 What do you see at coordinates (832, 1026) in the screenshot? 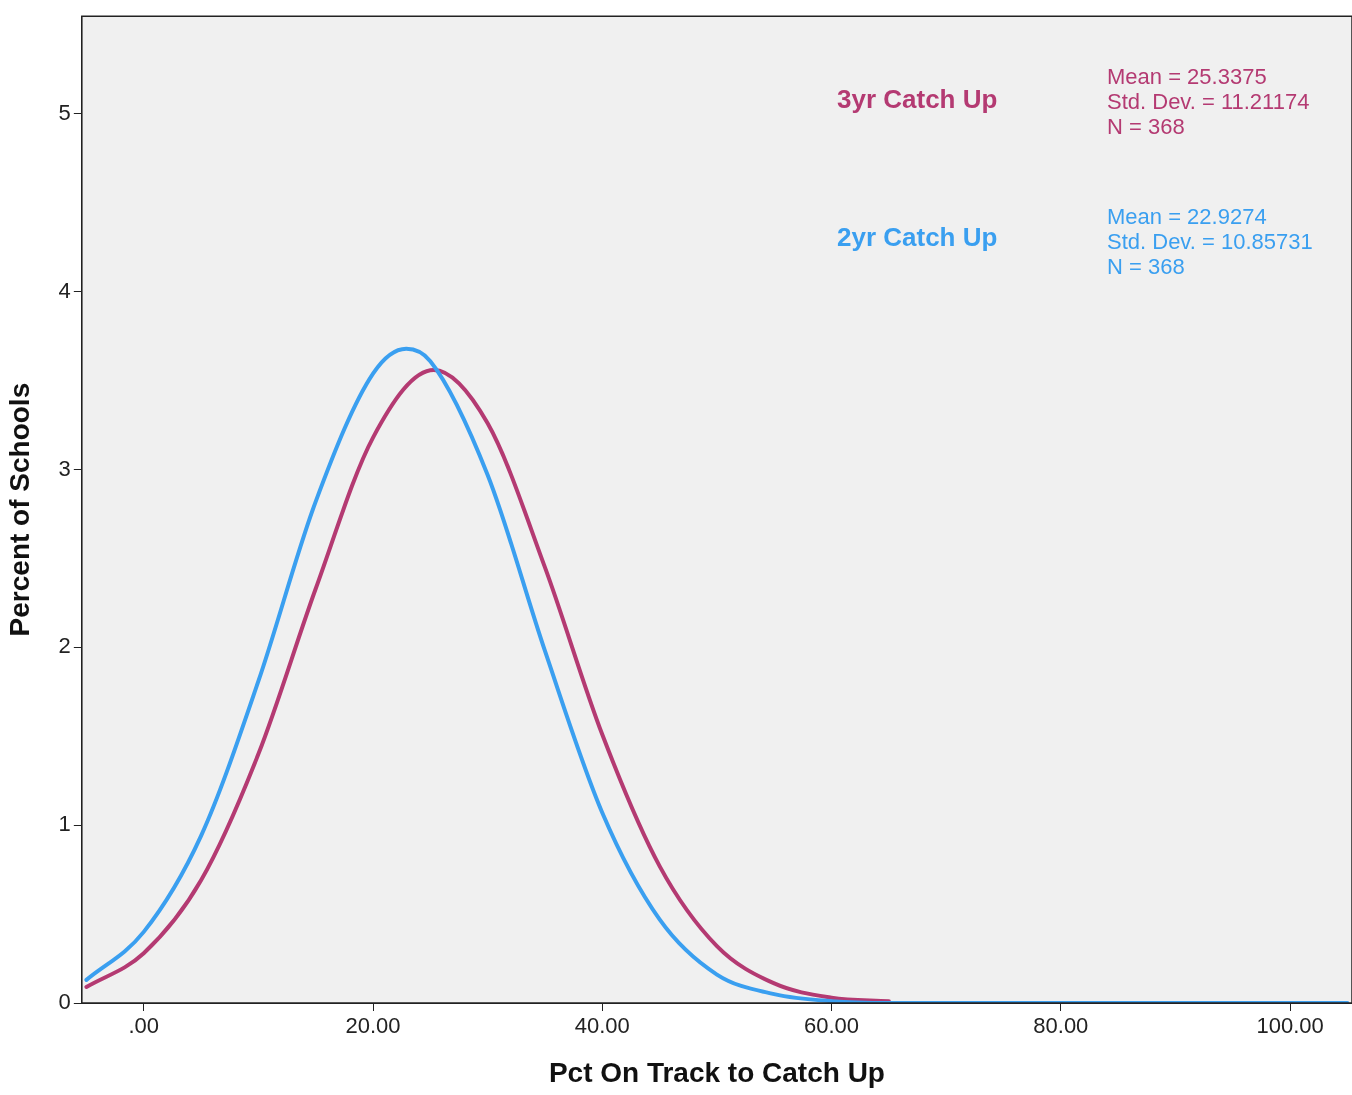
I see `x-tick-label: 60.00` at bounding box center [832, 1026].